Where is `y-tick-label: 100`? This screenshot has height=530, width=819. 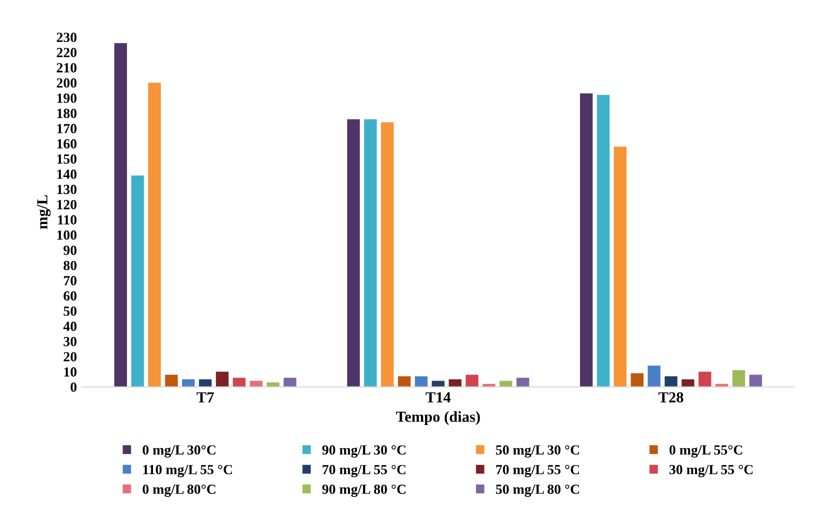 y-tick-label: 100 is located at coordinates (67, 235).